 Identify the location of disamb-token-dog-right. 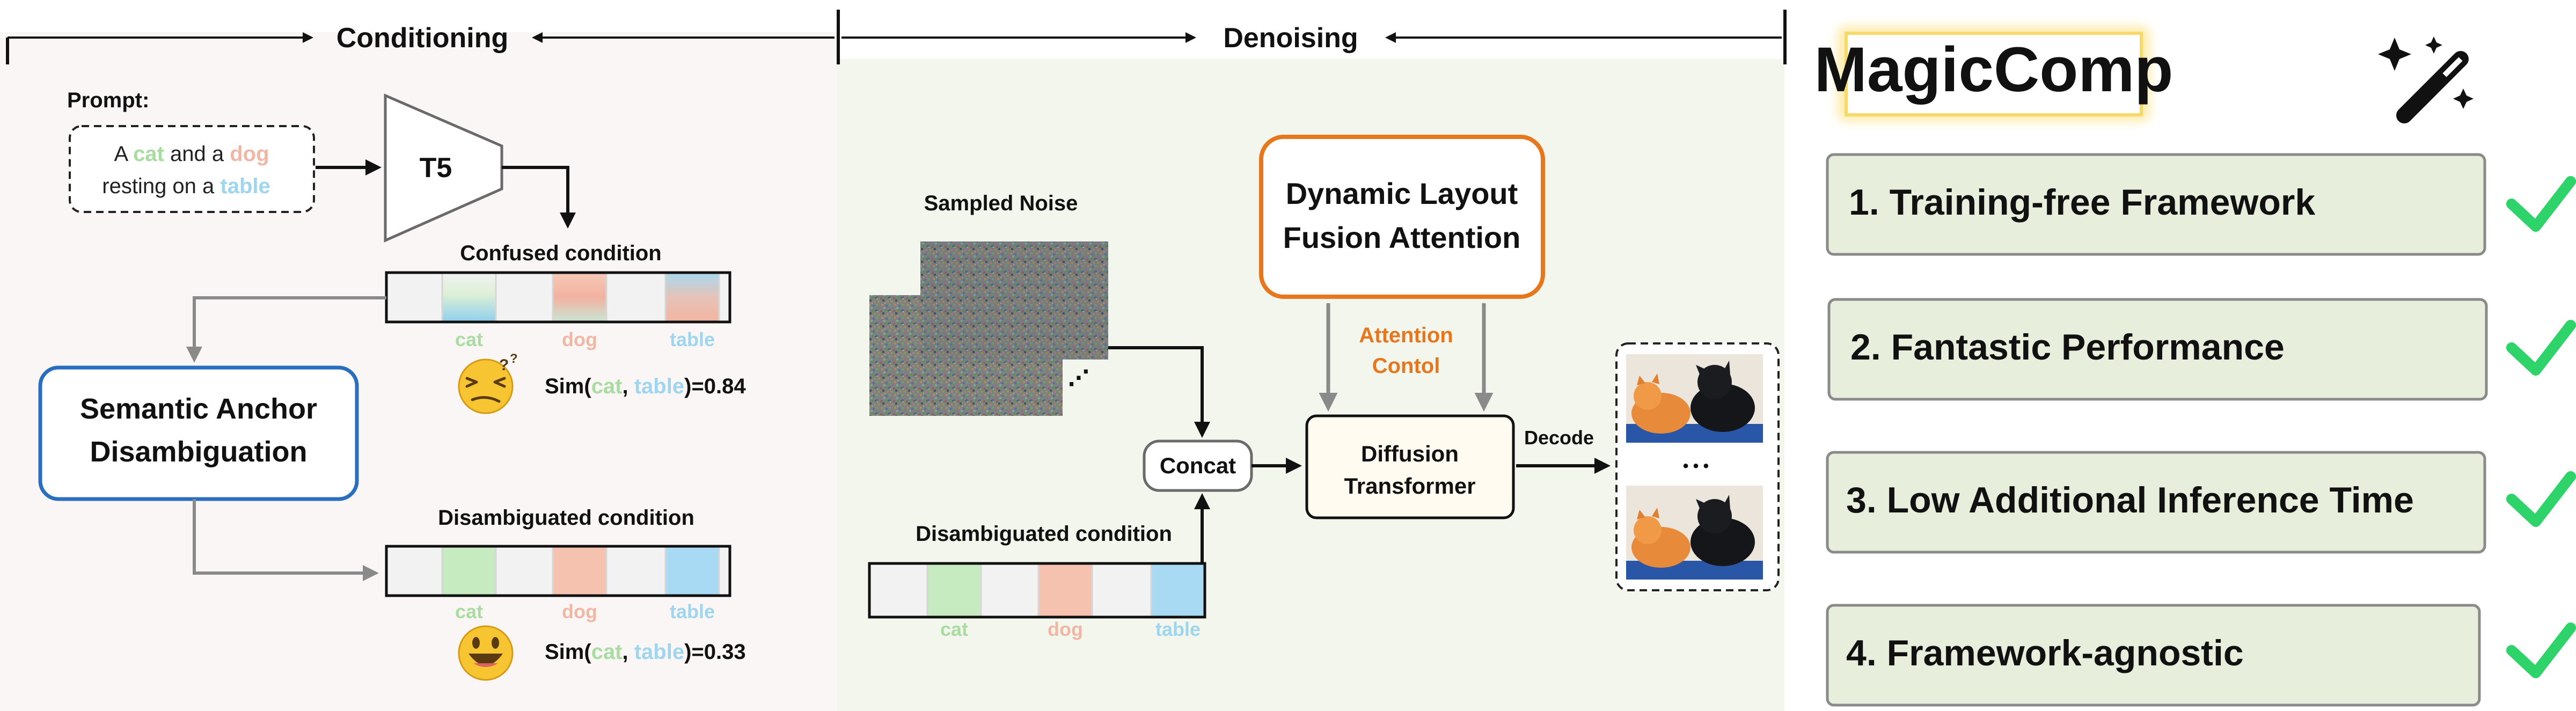
(1065, 590).